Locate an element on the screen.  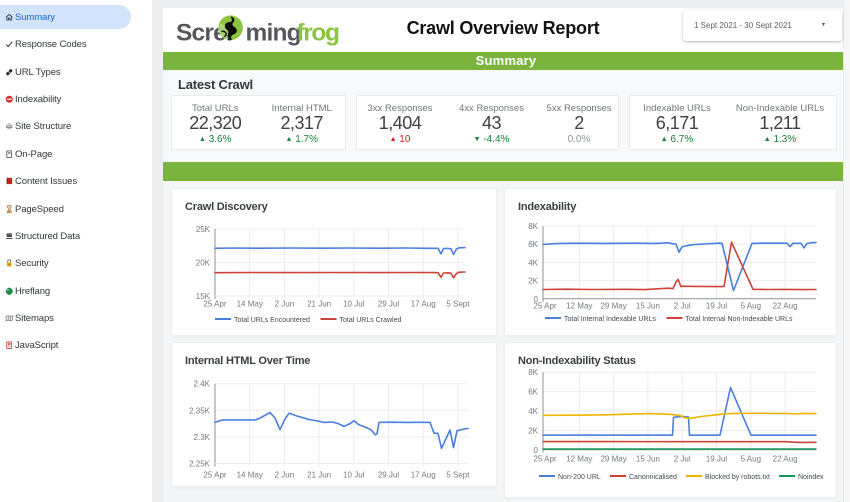
svg-text: Canonnicalised is located at coordinates (653, 477).